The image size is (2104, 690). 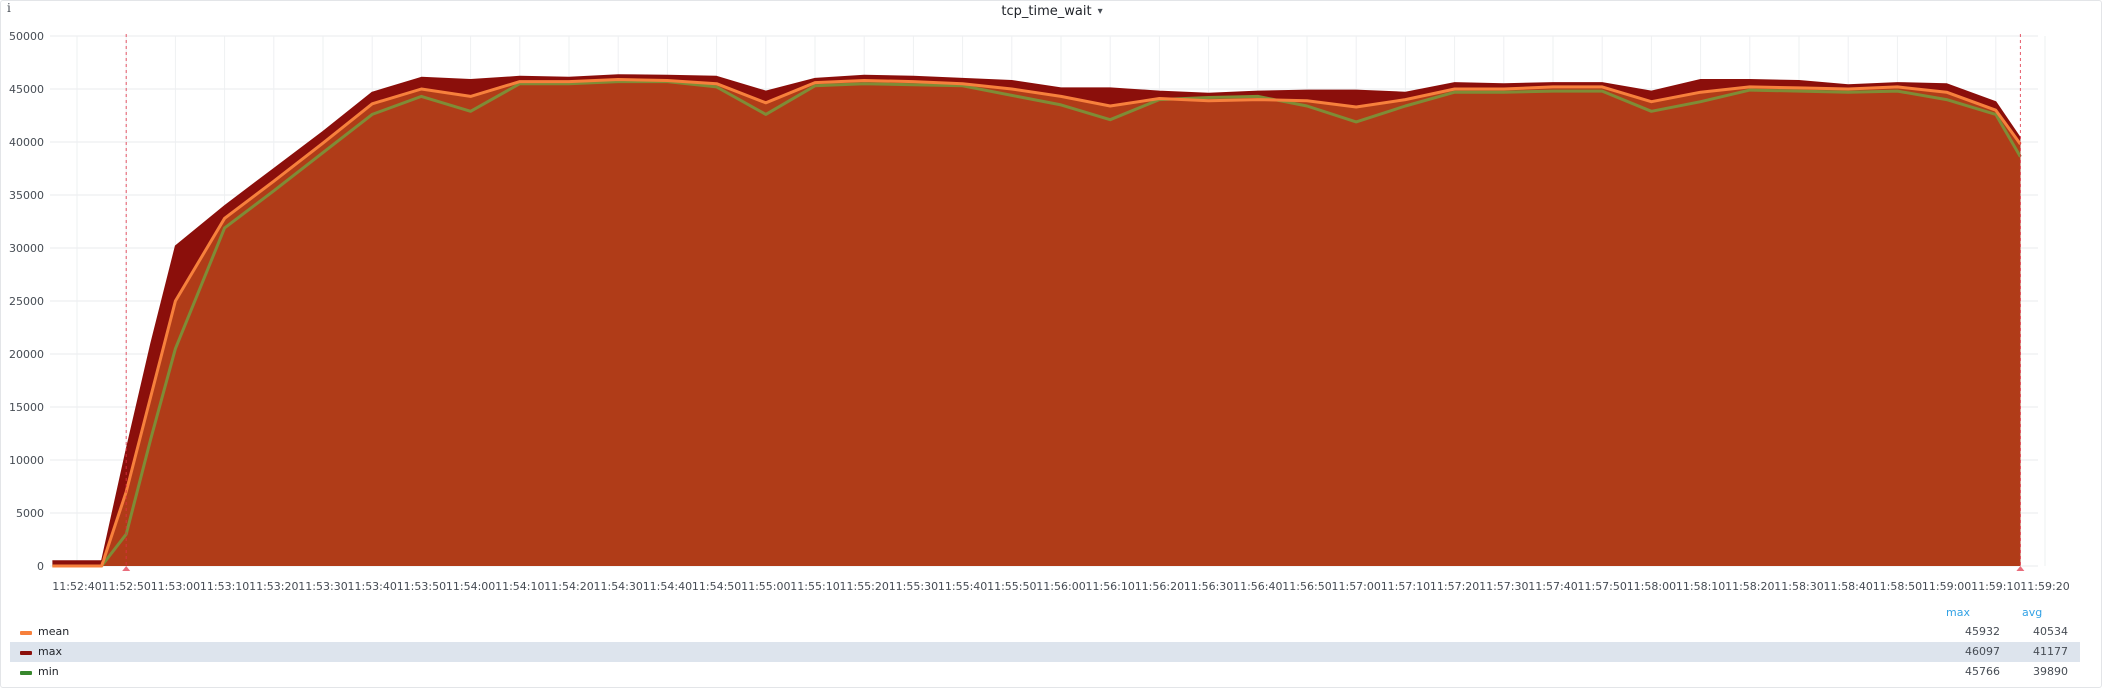 I want to click on legend-header-max: max, so click(x=1958, y=612).